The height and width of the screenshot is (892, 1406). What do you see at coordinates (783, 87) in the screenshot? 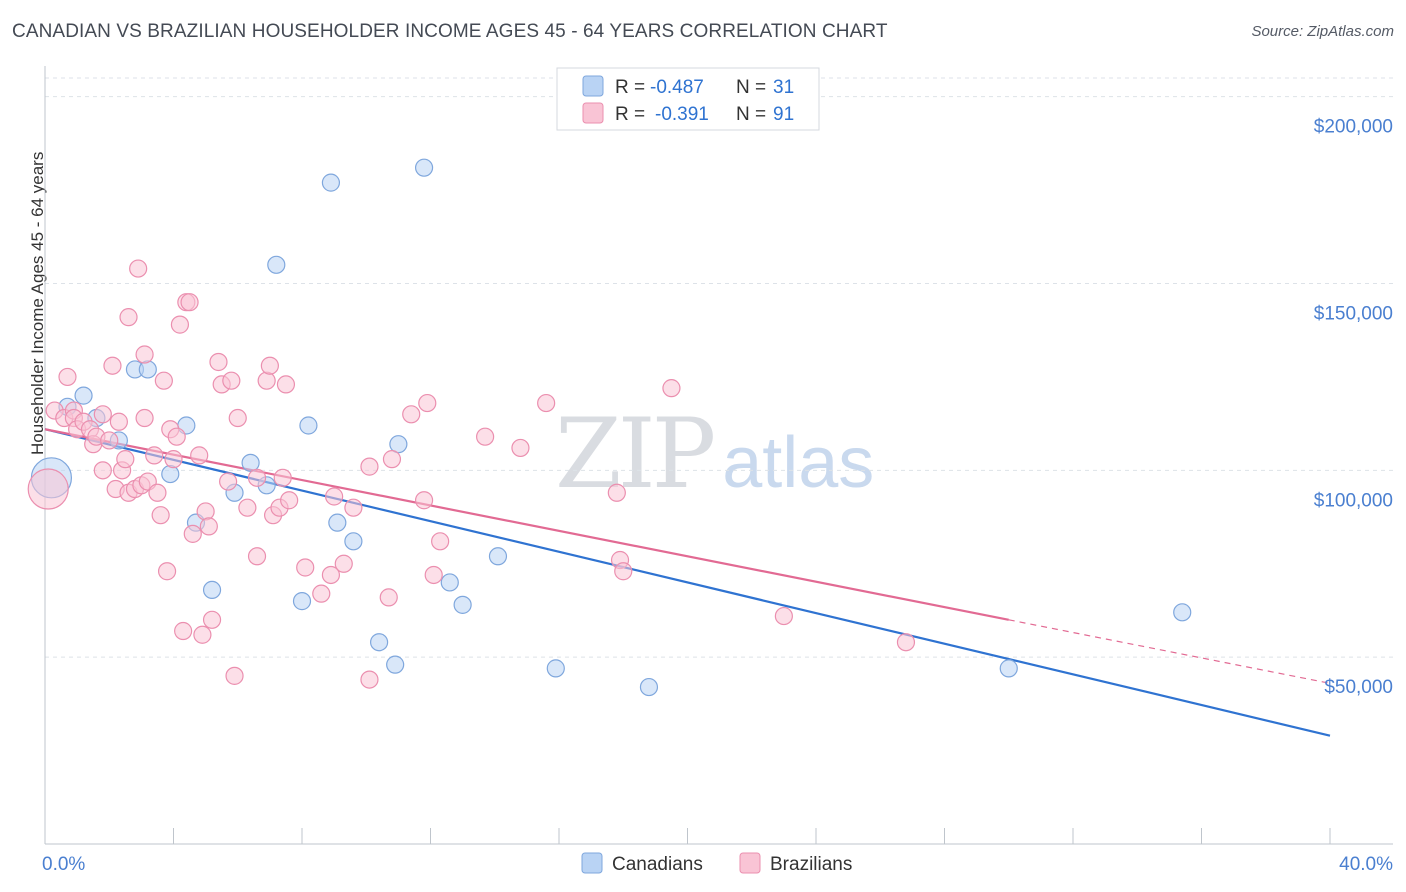
I see `stats-n-value-canadians: 31` at bounding box center [783, 87].